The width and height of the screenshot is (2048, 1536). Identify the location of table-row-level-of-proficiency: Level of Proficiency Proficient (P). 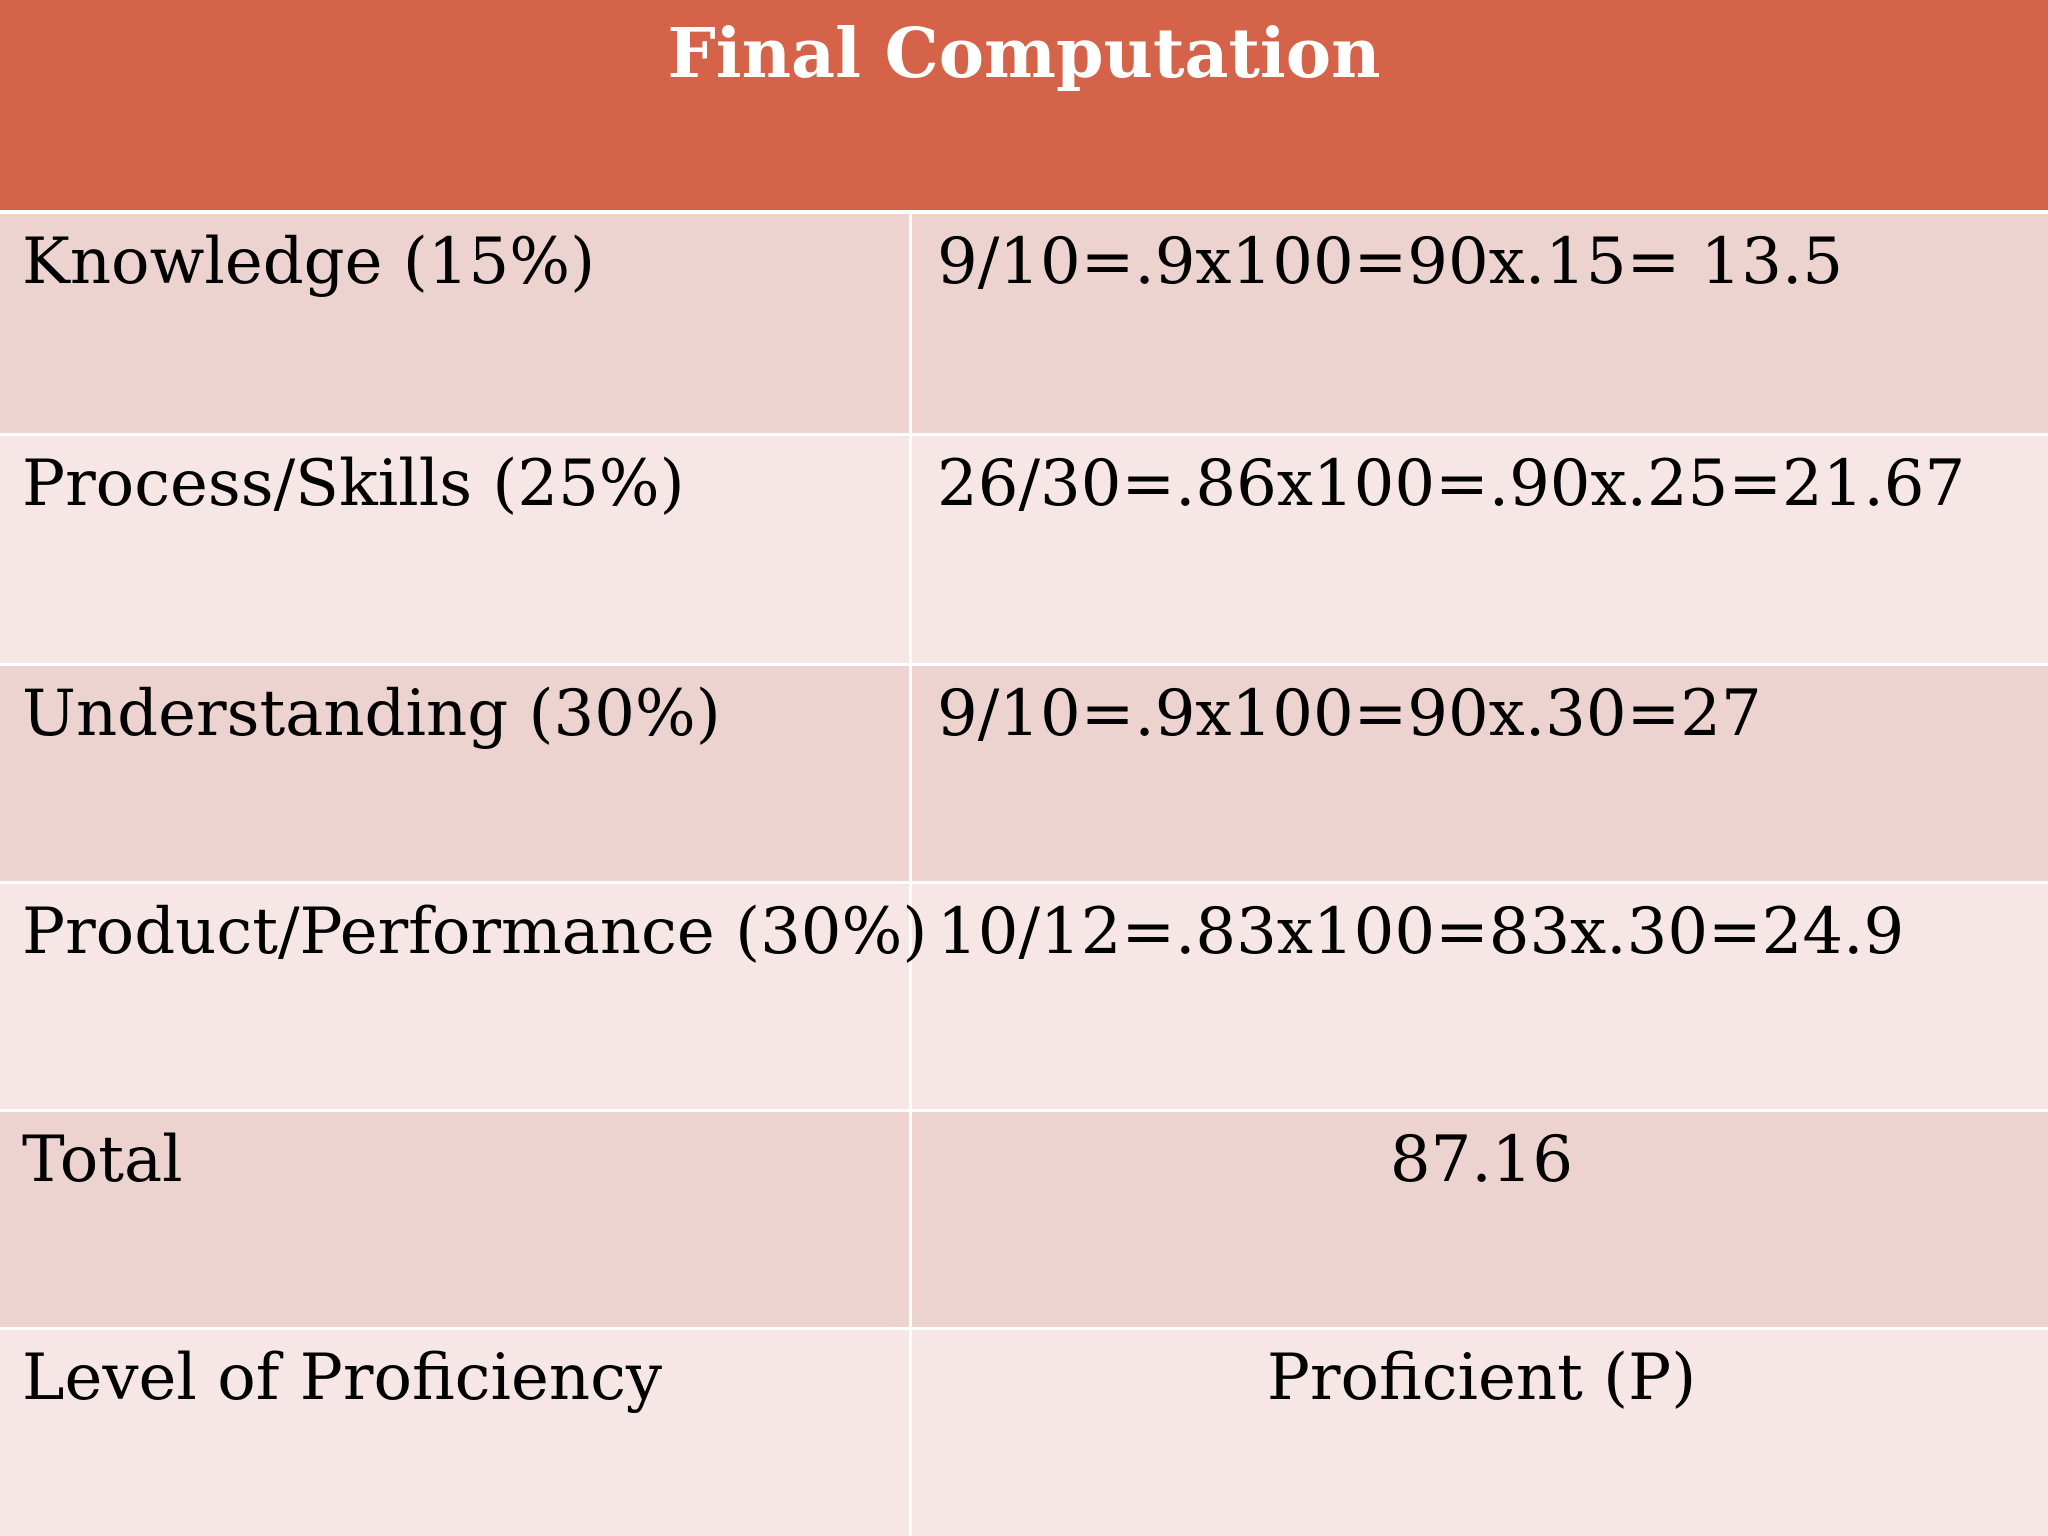
(1024, 1433).